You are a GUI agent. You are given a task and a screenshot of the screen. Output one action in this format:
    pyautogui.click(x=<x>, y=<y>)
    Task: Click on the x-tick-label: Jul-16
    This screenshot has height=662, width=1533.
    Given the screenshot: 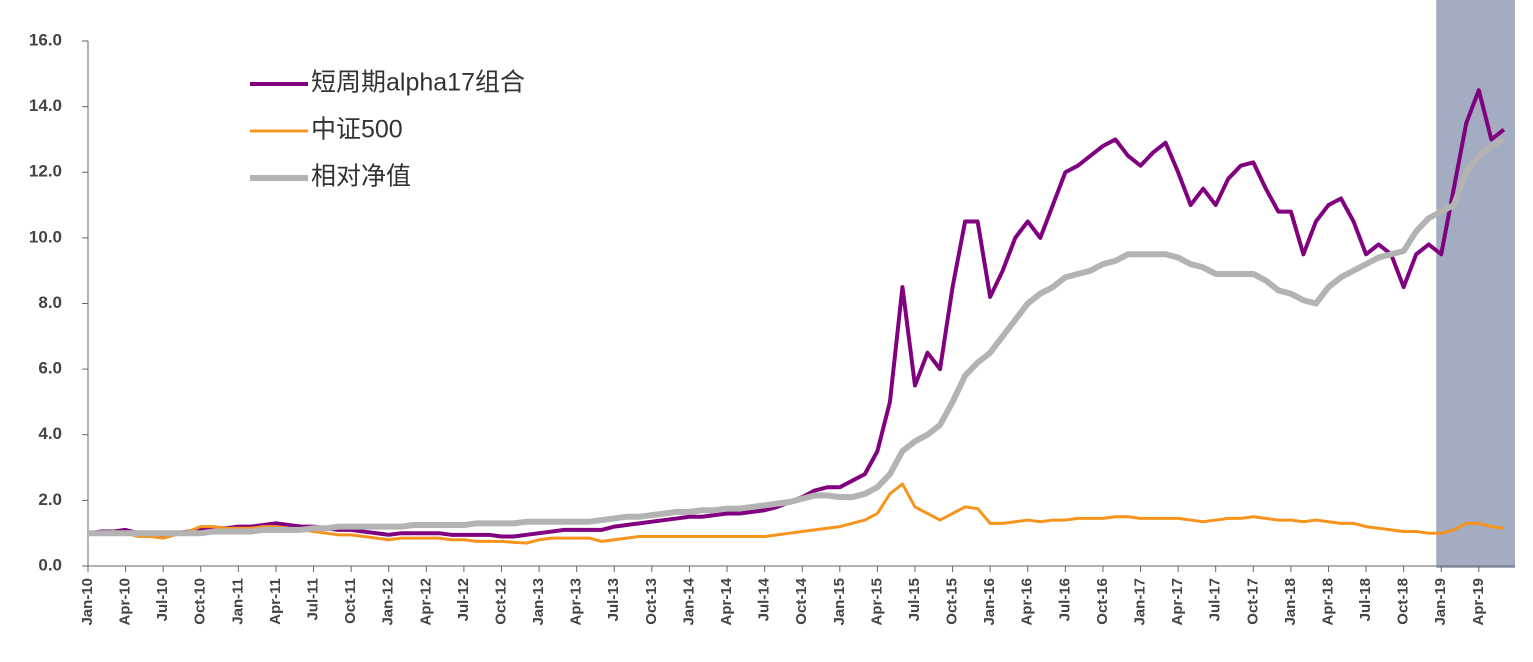 What is the action you would take?
    pyautogui.click(x=1064, y=599)
    